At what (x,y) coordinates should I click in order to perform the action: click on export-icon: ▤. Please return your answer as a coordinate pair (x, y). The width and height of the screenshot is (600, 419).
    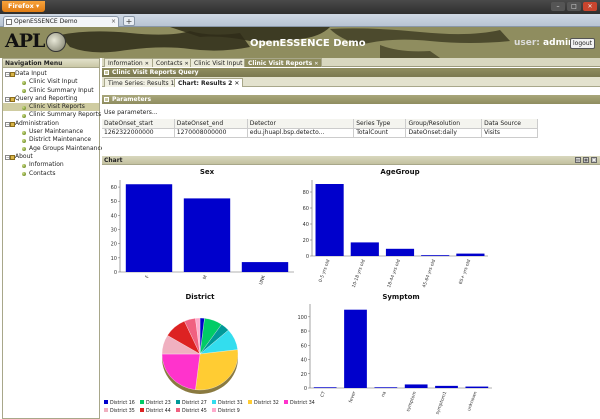
    Looking at the image, I should click on (578, 160).